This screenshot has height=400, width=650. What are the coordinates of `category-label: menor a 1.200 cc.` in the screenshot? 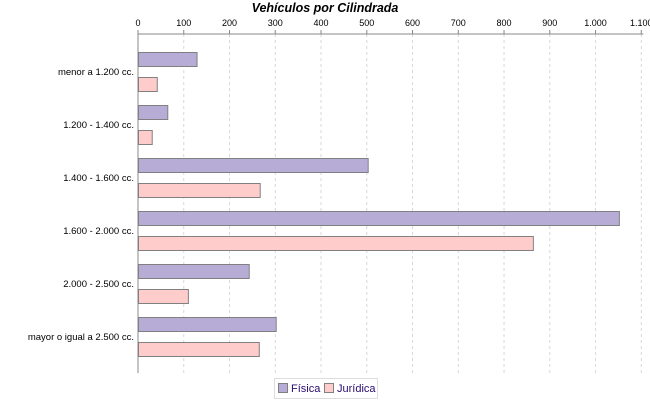 It's located at (96, 72).